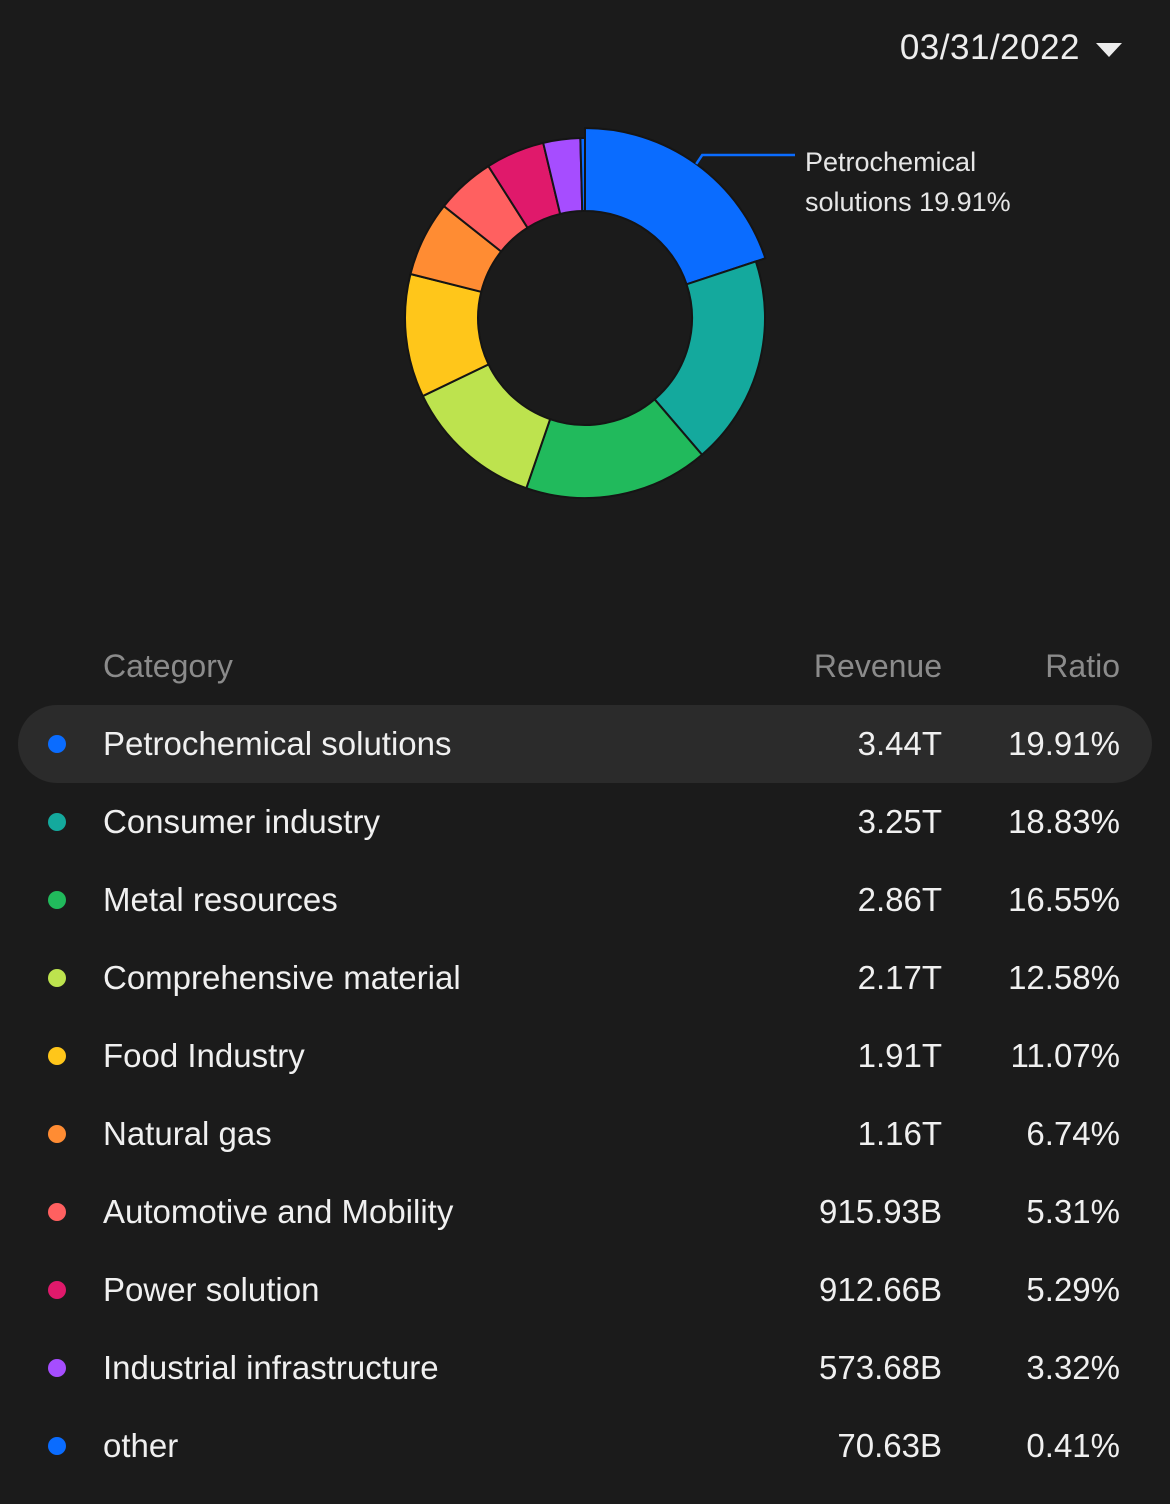  What do you see at coordinates (585, 1056) in the screenshot?
I see `table-row: Food Industry 1.91T 11.07%` at bounding box center [585, 1056].